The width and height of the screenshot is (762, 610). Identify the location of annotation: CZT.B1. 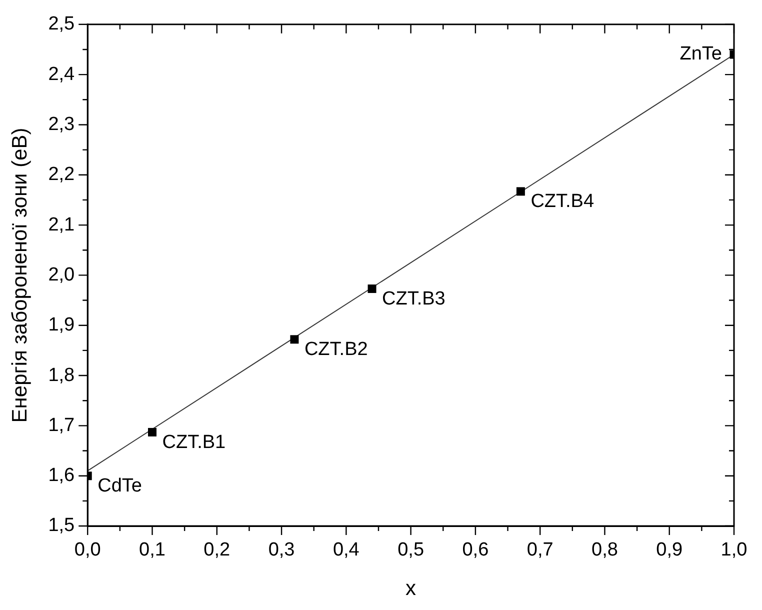
(194, 442).